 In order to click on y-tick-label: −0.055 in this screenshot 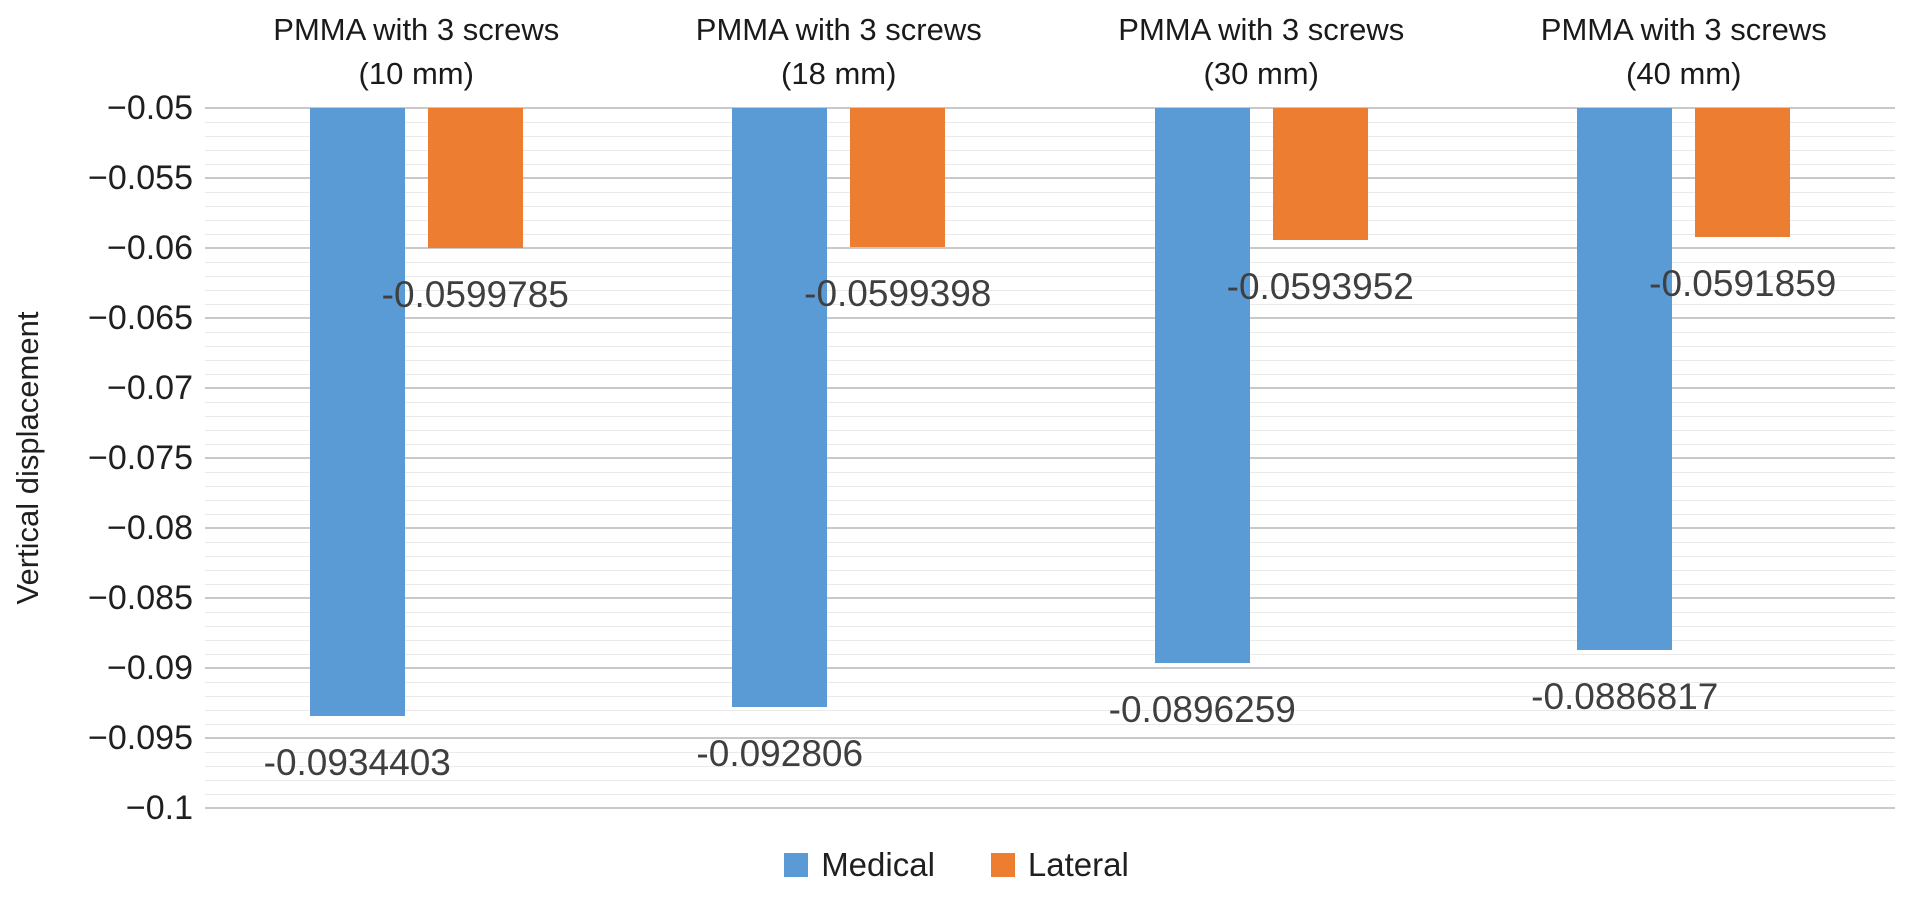, I will do `click(140, 178)`.